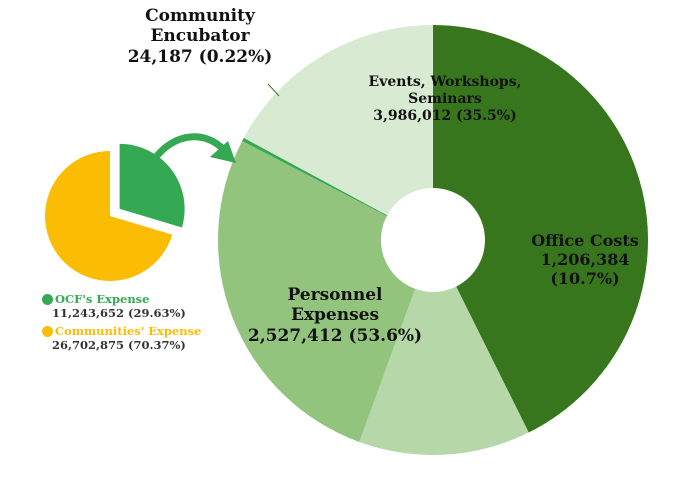  Describe the element at coordinates (585, 240) in the screenshot. I see `label-line: Office Costs` at that location.